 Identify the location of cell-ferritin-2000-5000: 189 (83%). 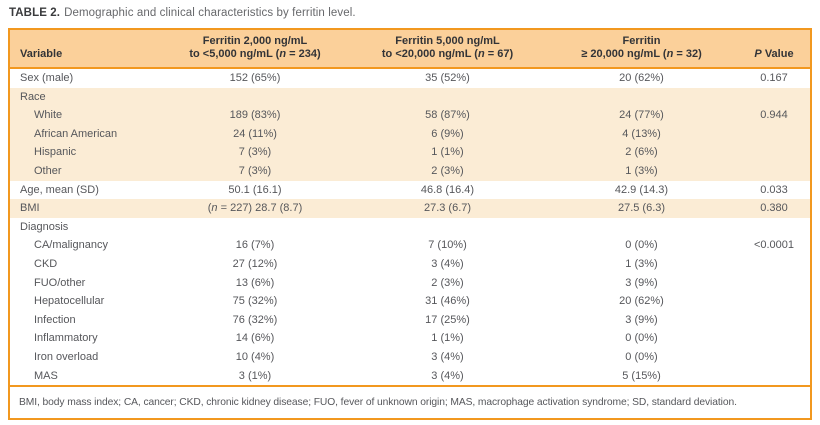
(255, 115).